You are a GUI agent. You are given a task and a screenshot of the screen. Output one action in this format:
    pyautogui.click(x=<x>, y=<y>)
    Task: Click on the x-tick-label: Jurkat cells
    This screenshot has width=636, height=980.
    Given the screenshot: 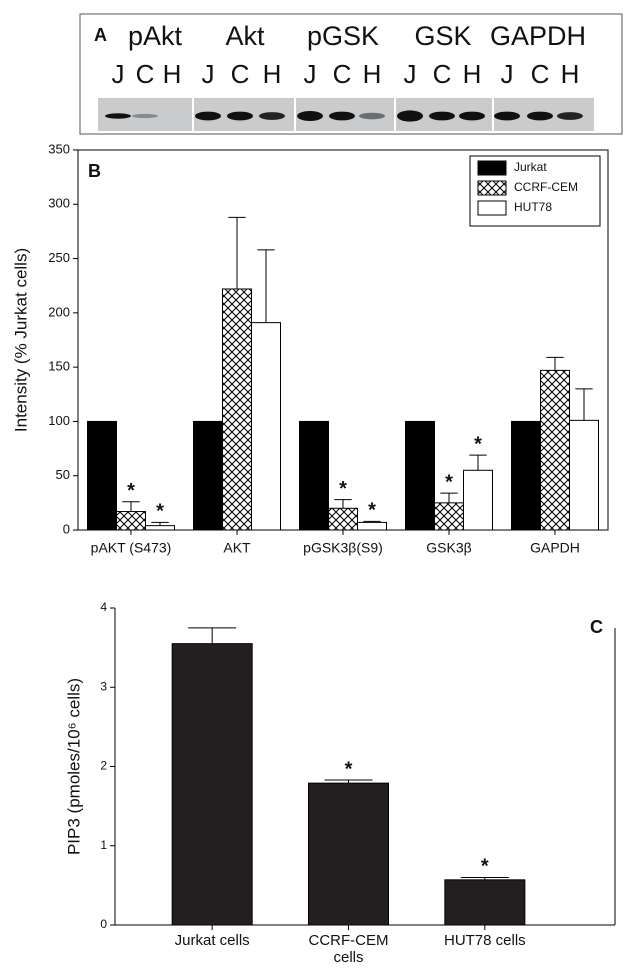 What is the action you would take?
    pyautogui.click(x=212, y=940)
    